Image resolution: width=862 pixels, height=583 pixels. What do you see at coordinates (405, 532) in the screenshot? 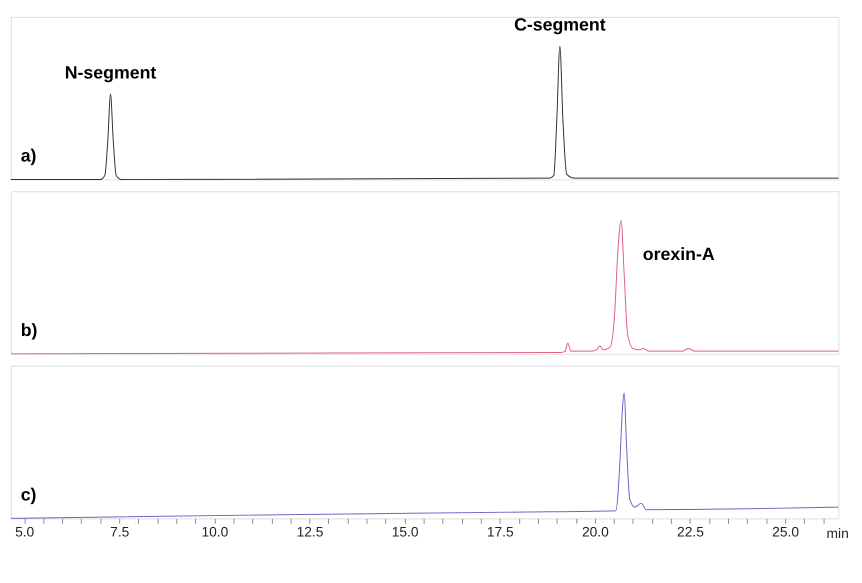
I see `x-tick-label: 15.0` at bounding box center [405, 532].